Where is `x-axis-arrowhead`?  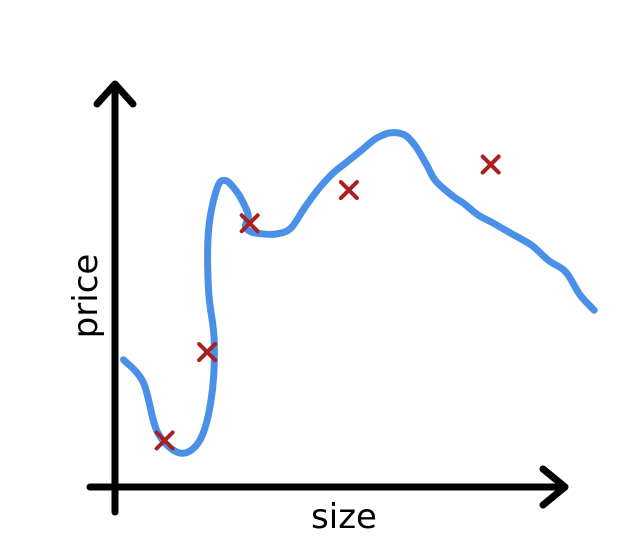
x-axis-arrowhead is located at coordinates (554, 487).